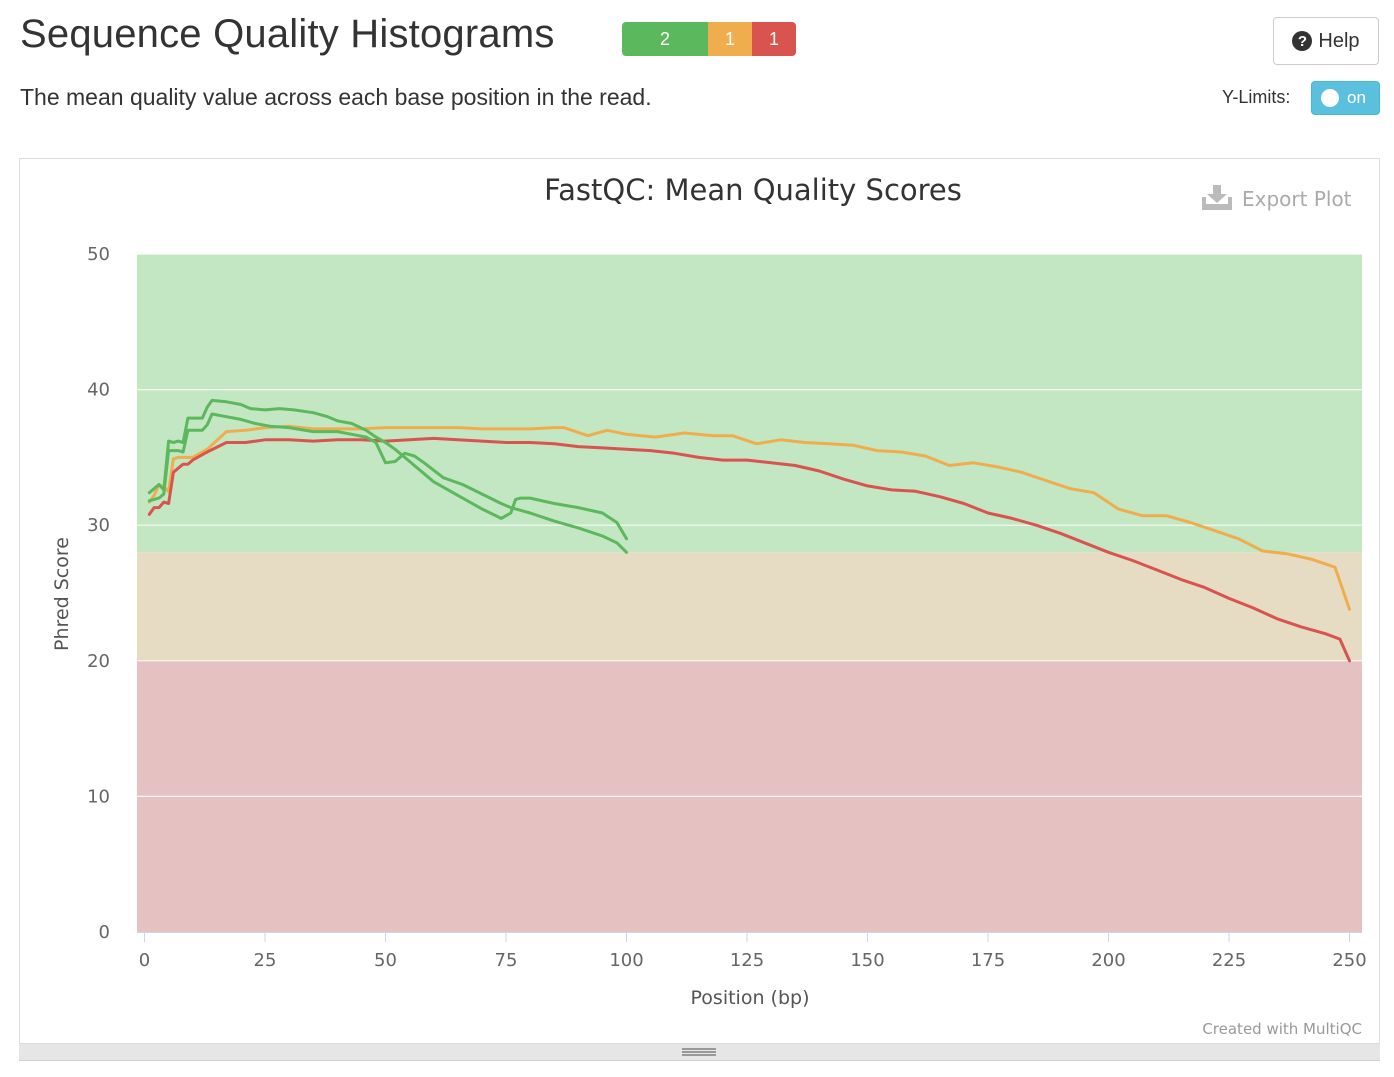  Describe the element at coordinates (287, 34) in the screenshot. I see `page-title: Sequence Quality Histograms` at that location.